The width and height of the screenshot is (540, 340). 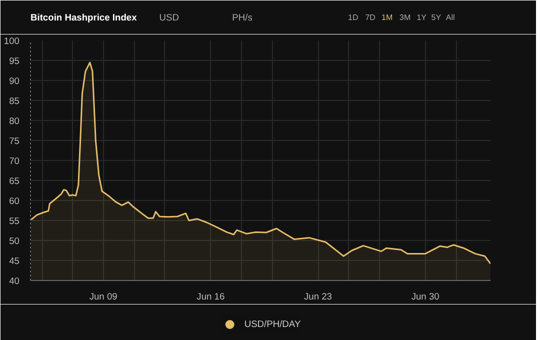 What do you see at coordinates (318, 297) in the screenshot?
I see `x-tick-label: Jun 23` at bounding box center [318, 297].